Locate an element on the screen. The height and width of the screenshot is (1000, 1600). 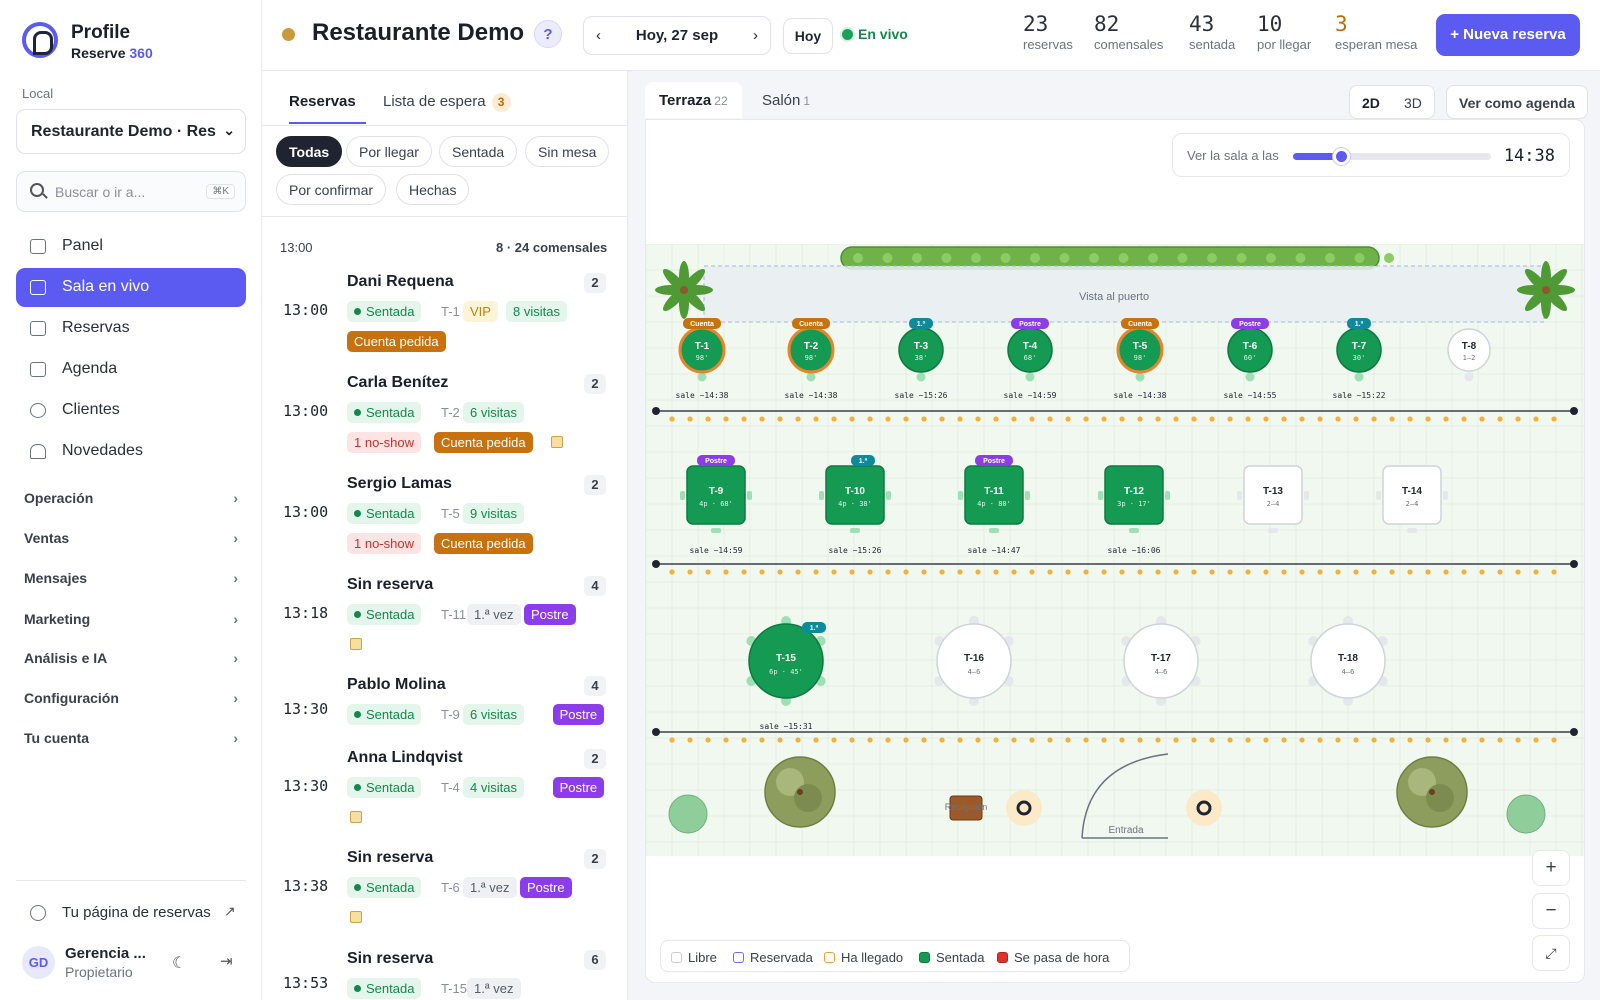
fullscreen-button: ⤢ is located at coordinates (1551, 953).